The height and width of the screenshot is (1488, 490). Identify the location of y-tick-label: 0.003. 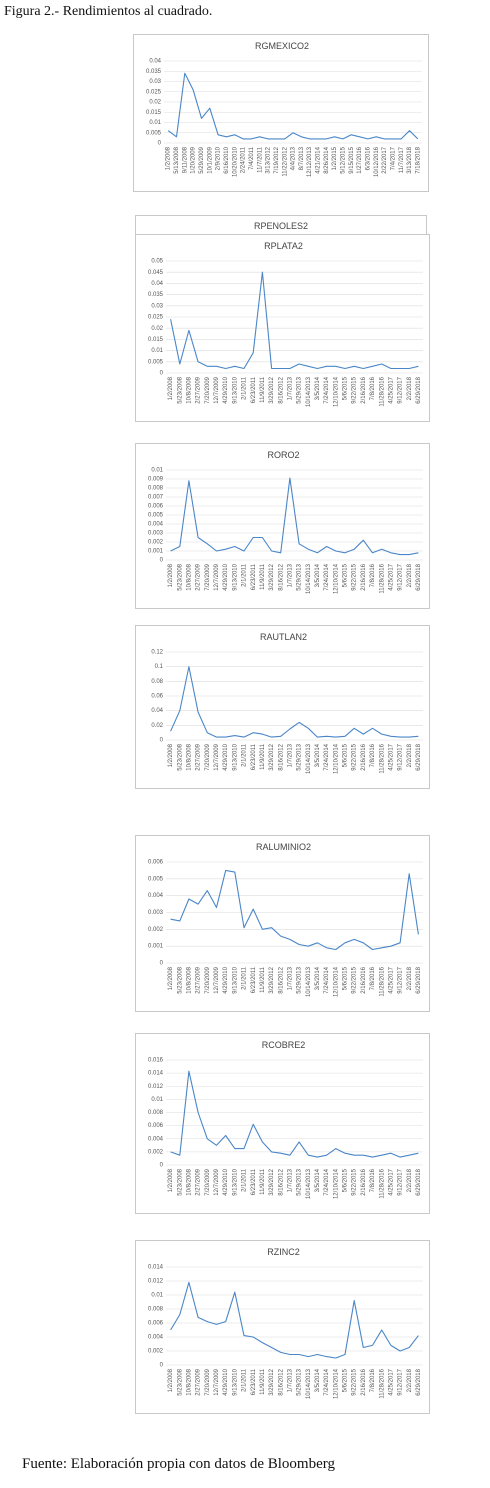
(156, 913).